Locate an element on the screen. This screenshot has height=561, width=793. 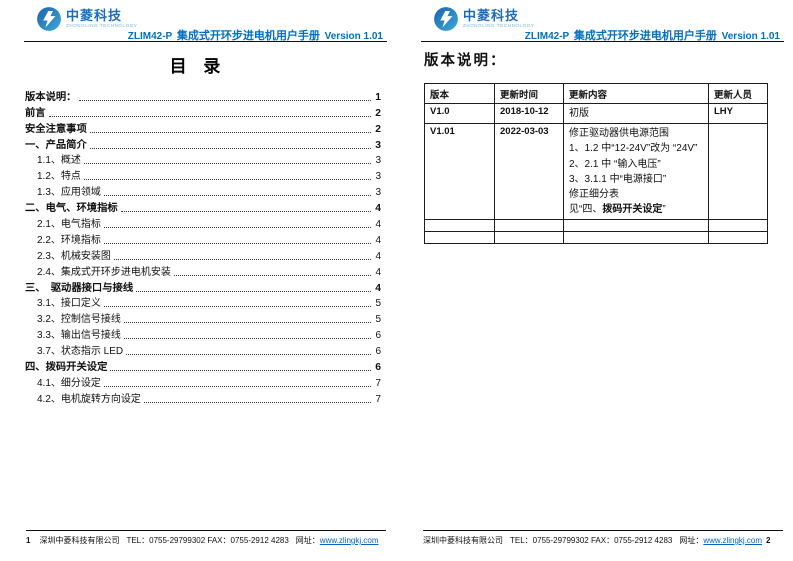
toc-item: 3.7、状态指示 LED 6 is located at coordinates (203, 350).